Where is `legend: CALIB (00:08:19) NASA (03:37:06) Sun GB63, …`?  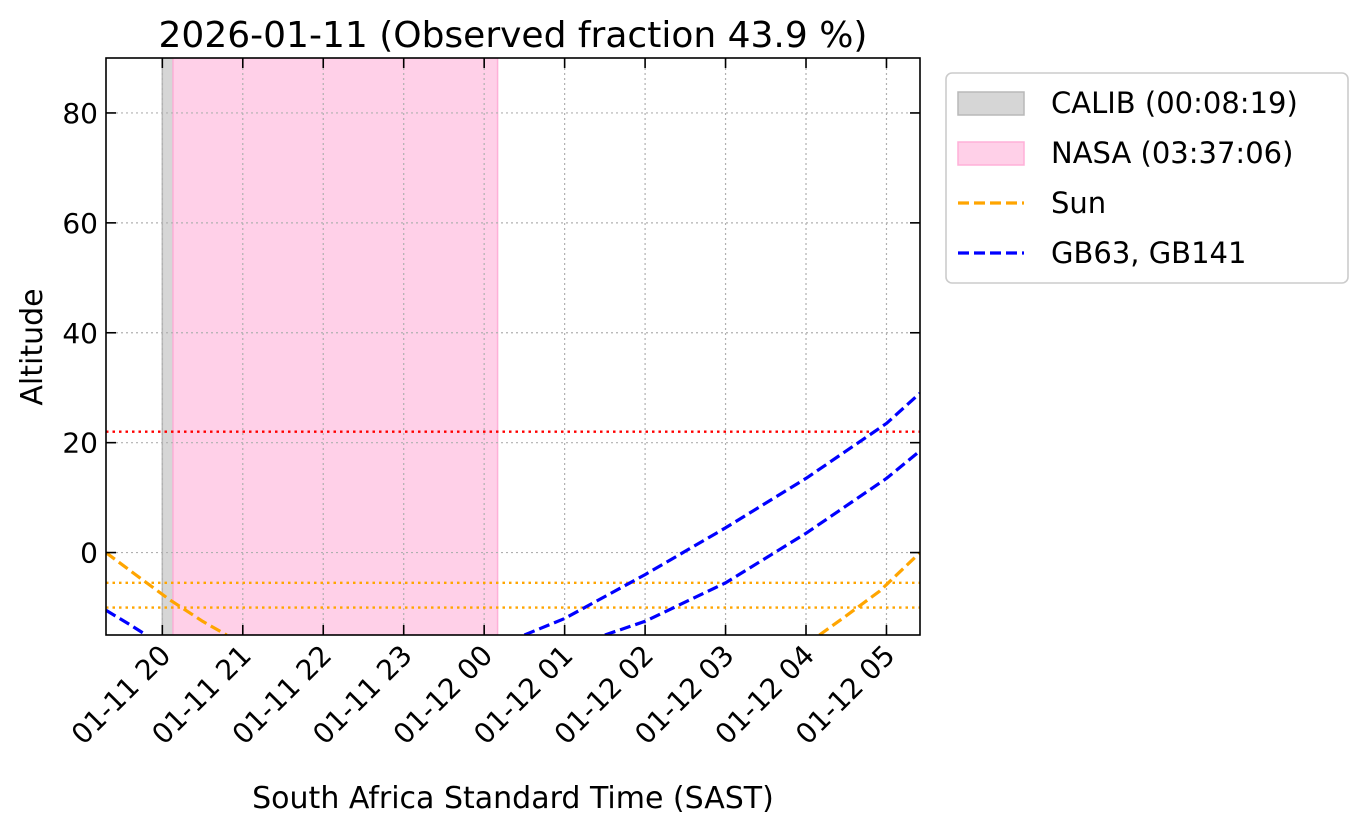 legend: CALIB (00:08:19) NASA (03:37:06) Sun GB63, … is located at coordinates (1147, 178).